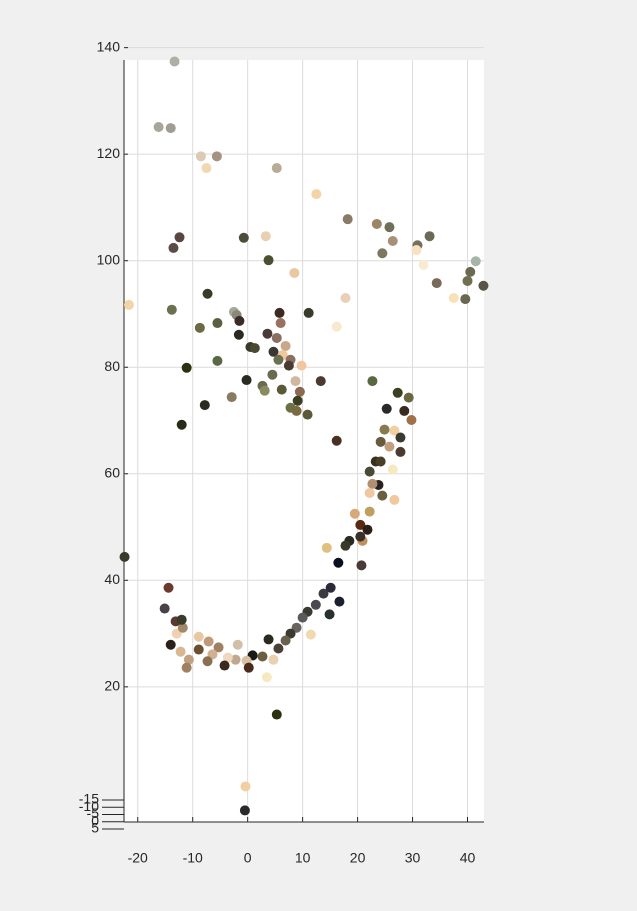  Describe the element at coordinates (112, 366) in the screenshot. I see `y-tick-label: 80` at that location.